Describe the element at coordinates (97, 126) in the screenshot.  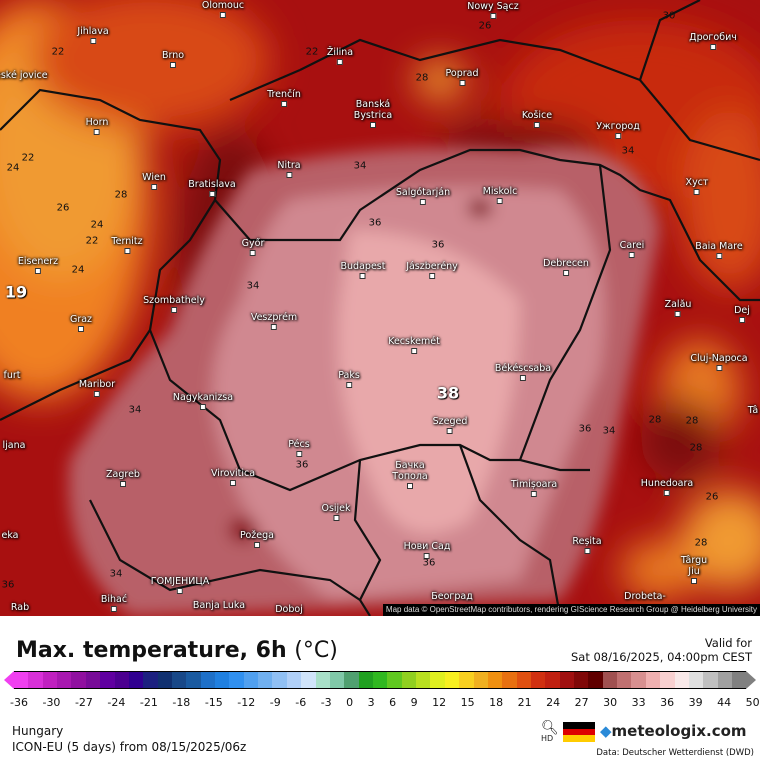
I see `city-label: Horn` at that location.